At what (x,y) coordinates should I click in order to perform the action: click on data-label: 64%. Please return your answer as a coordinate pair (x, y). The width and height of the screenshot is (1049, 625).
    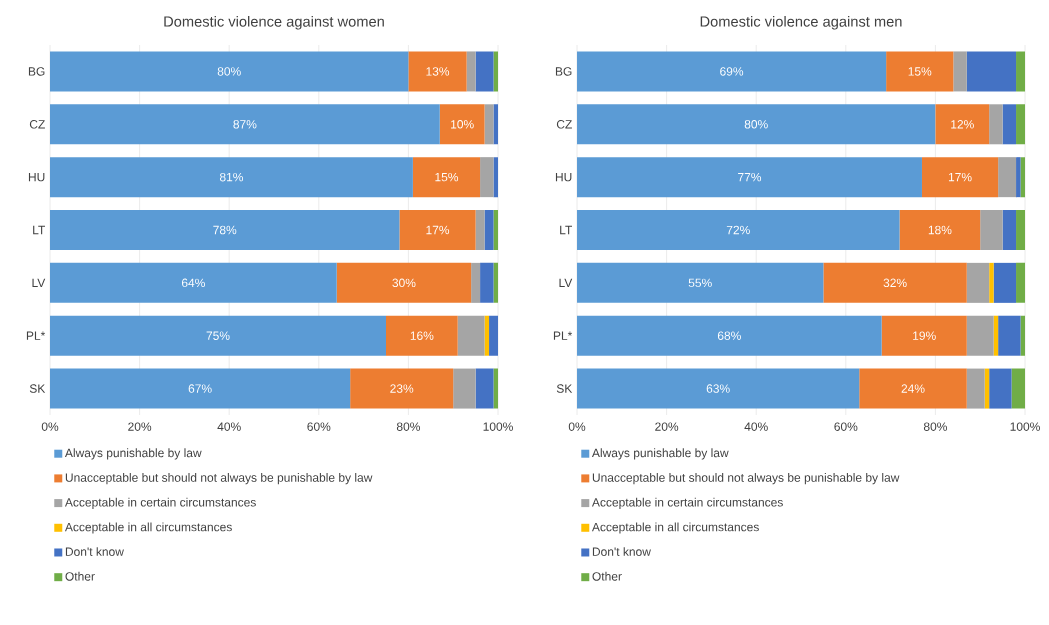
    Looking at the image, I should click on (193, 283).